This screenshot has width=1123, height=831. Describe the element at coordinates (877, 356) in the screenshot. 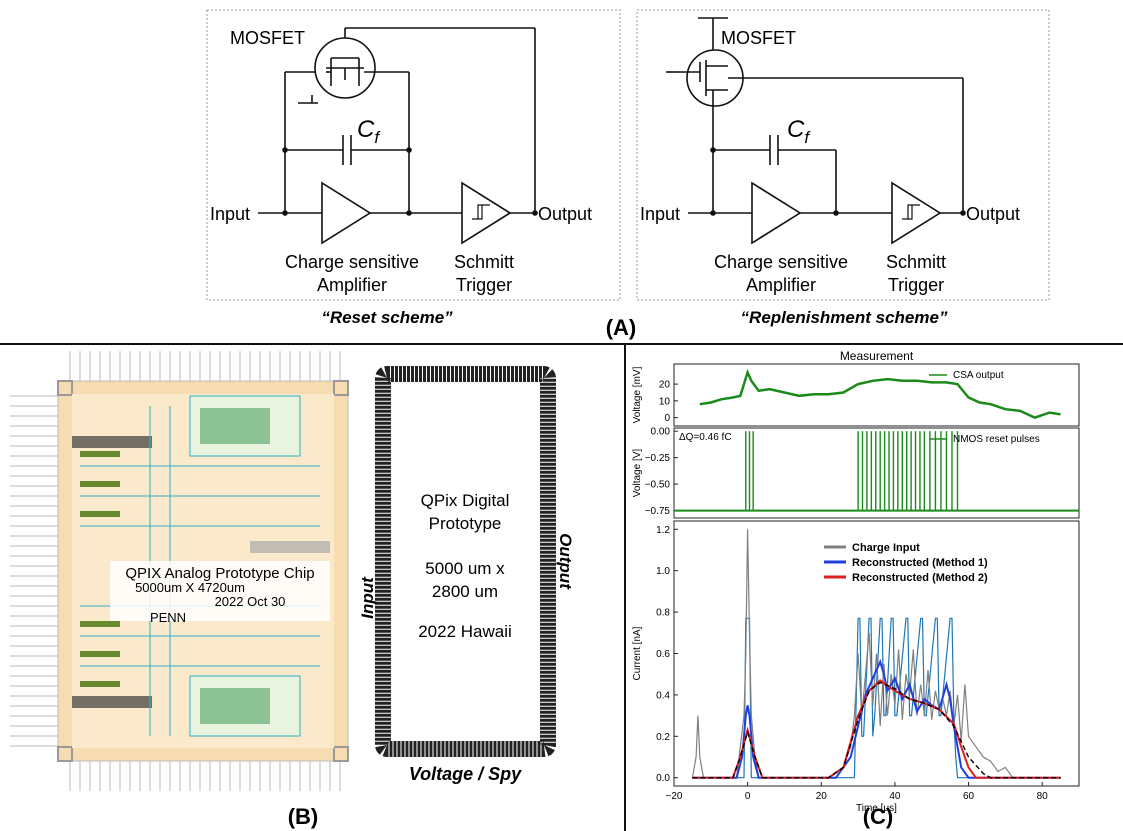

I see `chart-title: Measurement` at that location.